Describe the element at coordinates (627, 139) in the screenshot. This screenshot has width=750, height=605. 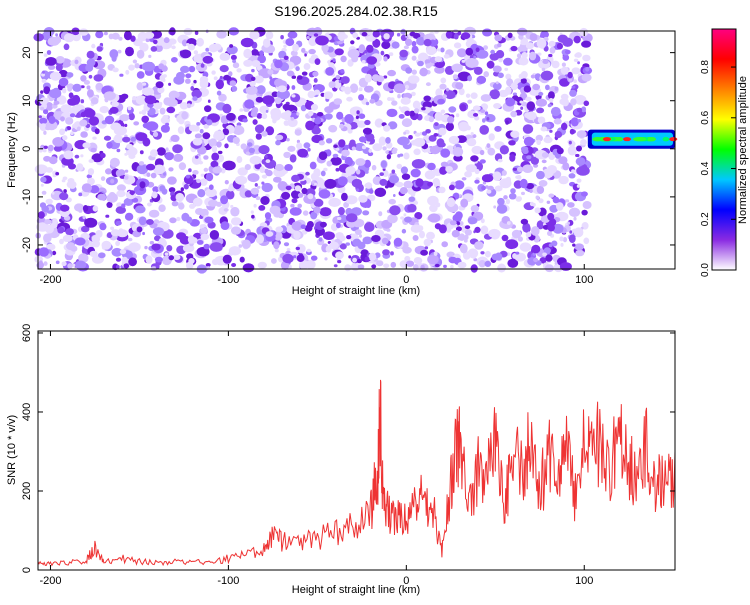
I see `signal-band-peak` at that location.